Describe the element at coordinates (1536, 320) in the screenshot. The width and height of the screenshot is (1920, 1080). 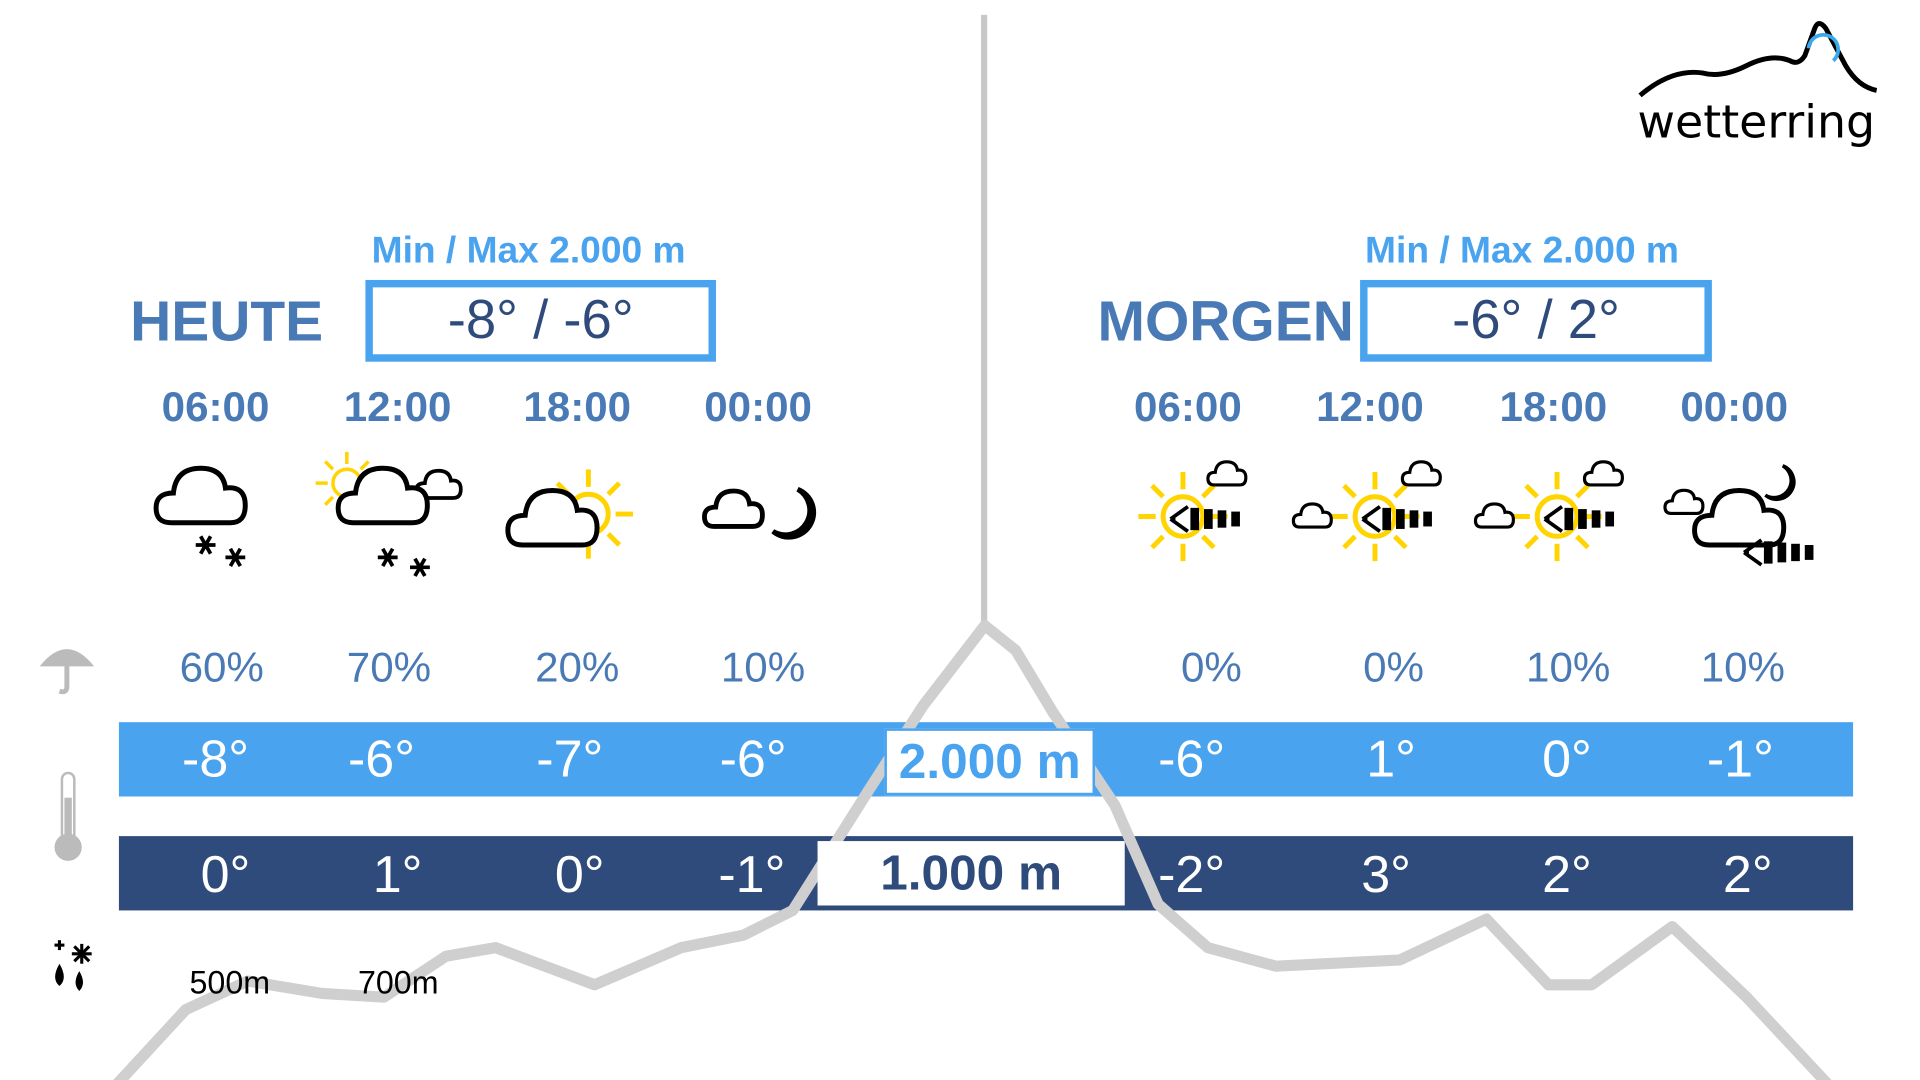
I see `tomorrow-minmax: -6° / 2°` at that location.